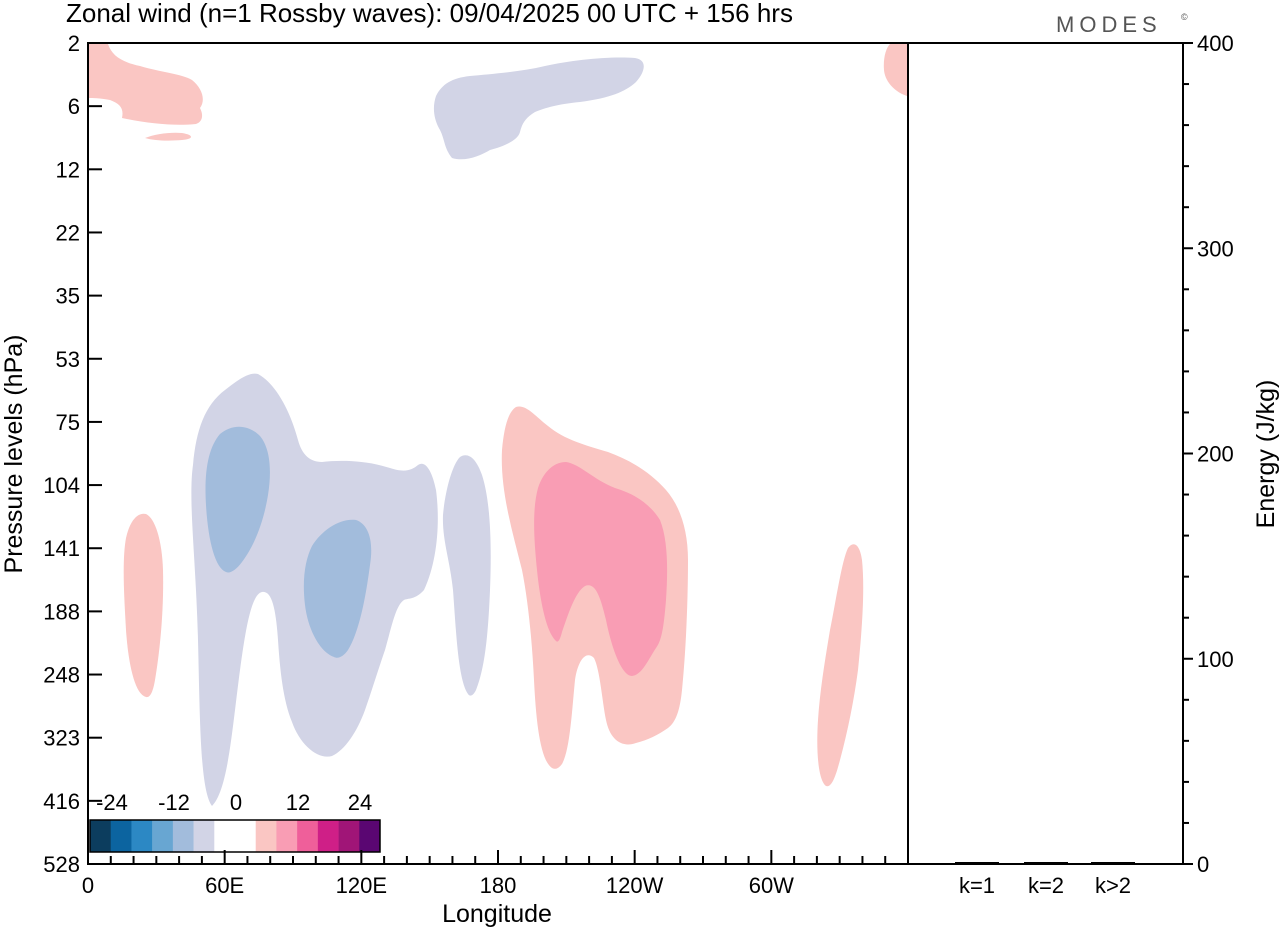  Describe the element at coordinates (68, 359) in the screenshot. I see `y-tick-label: 53` at that location.